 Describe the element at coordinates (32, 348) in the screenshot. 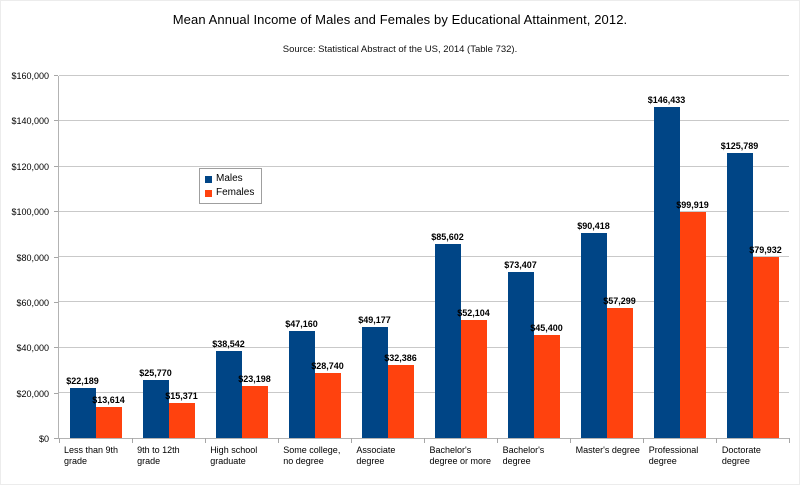

I see `y-tick-label: $40,000` at that location.